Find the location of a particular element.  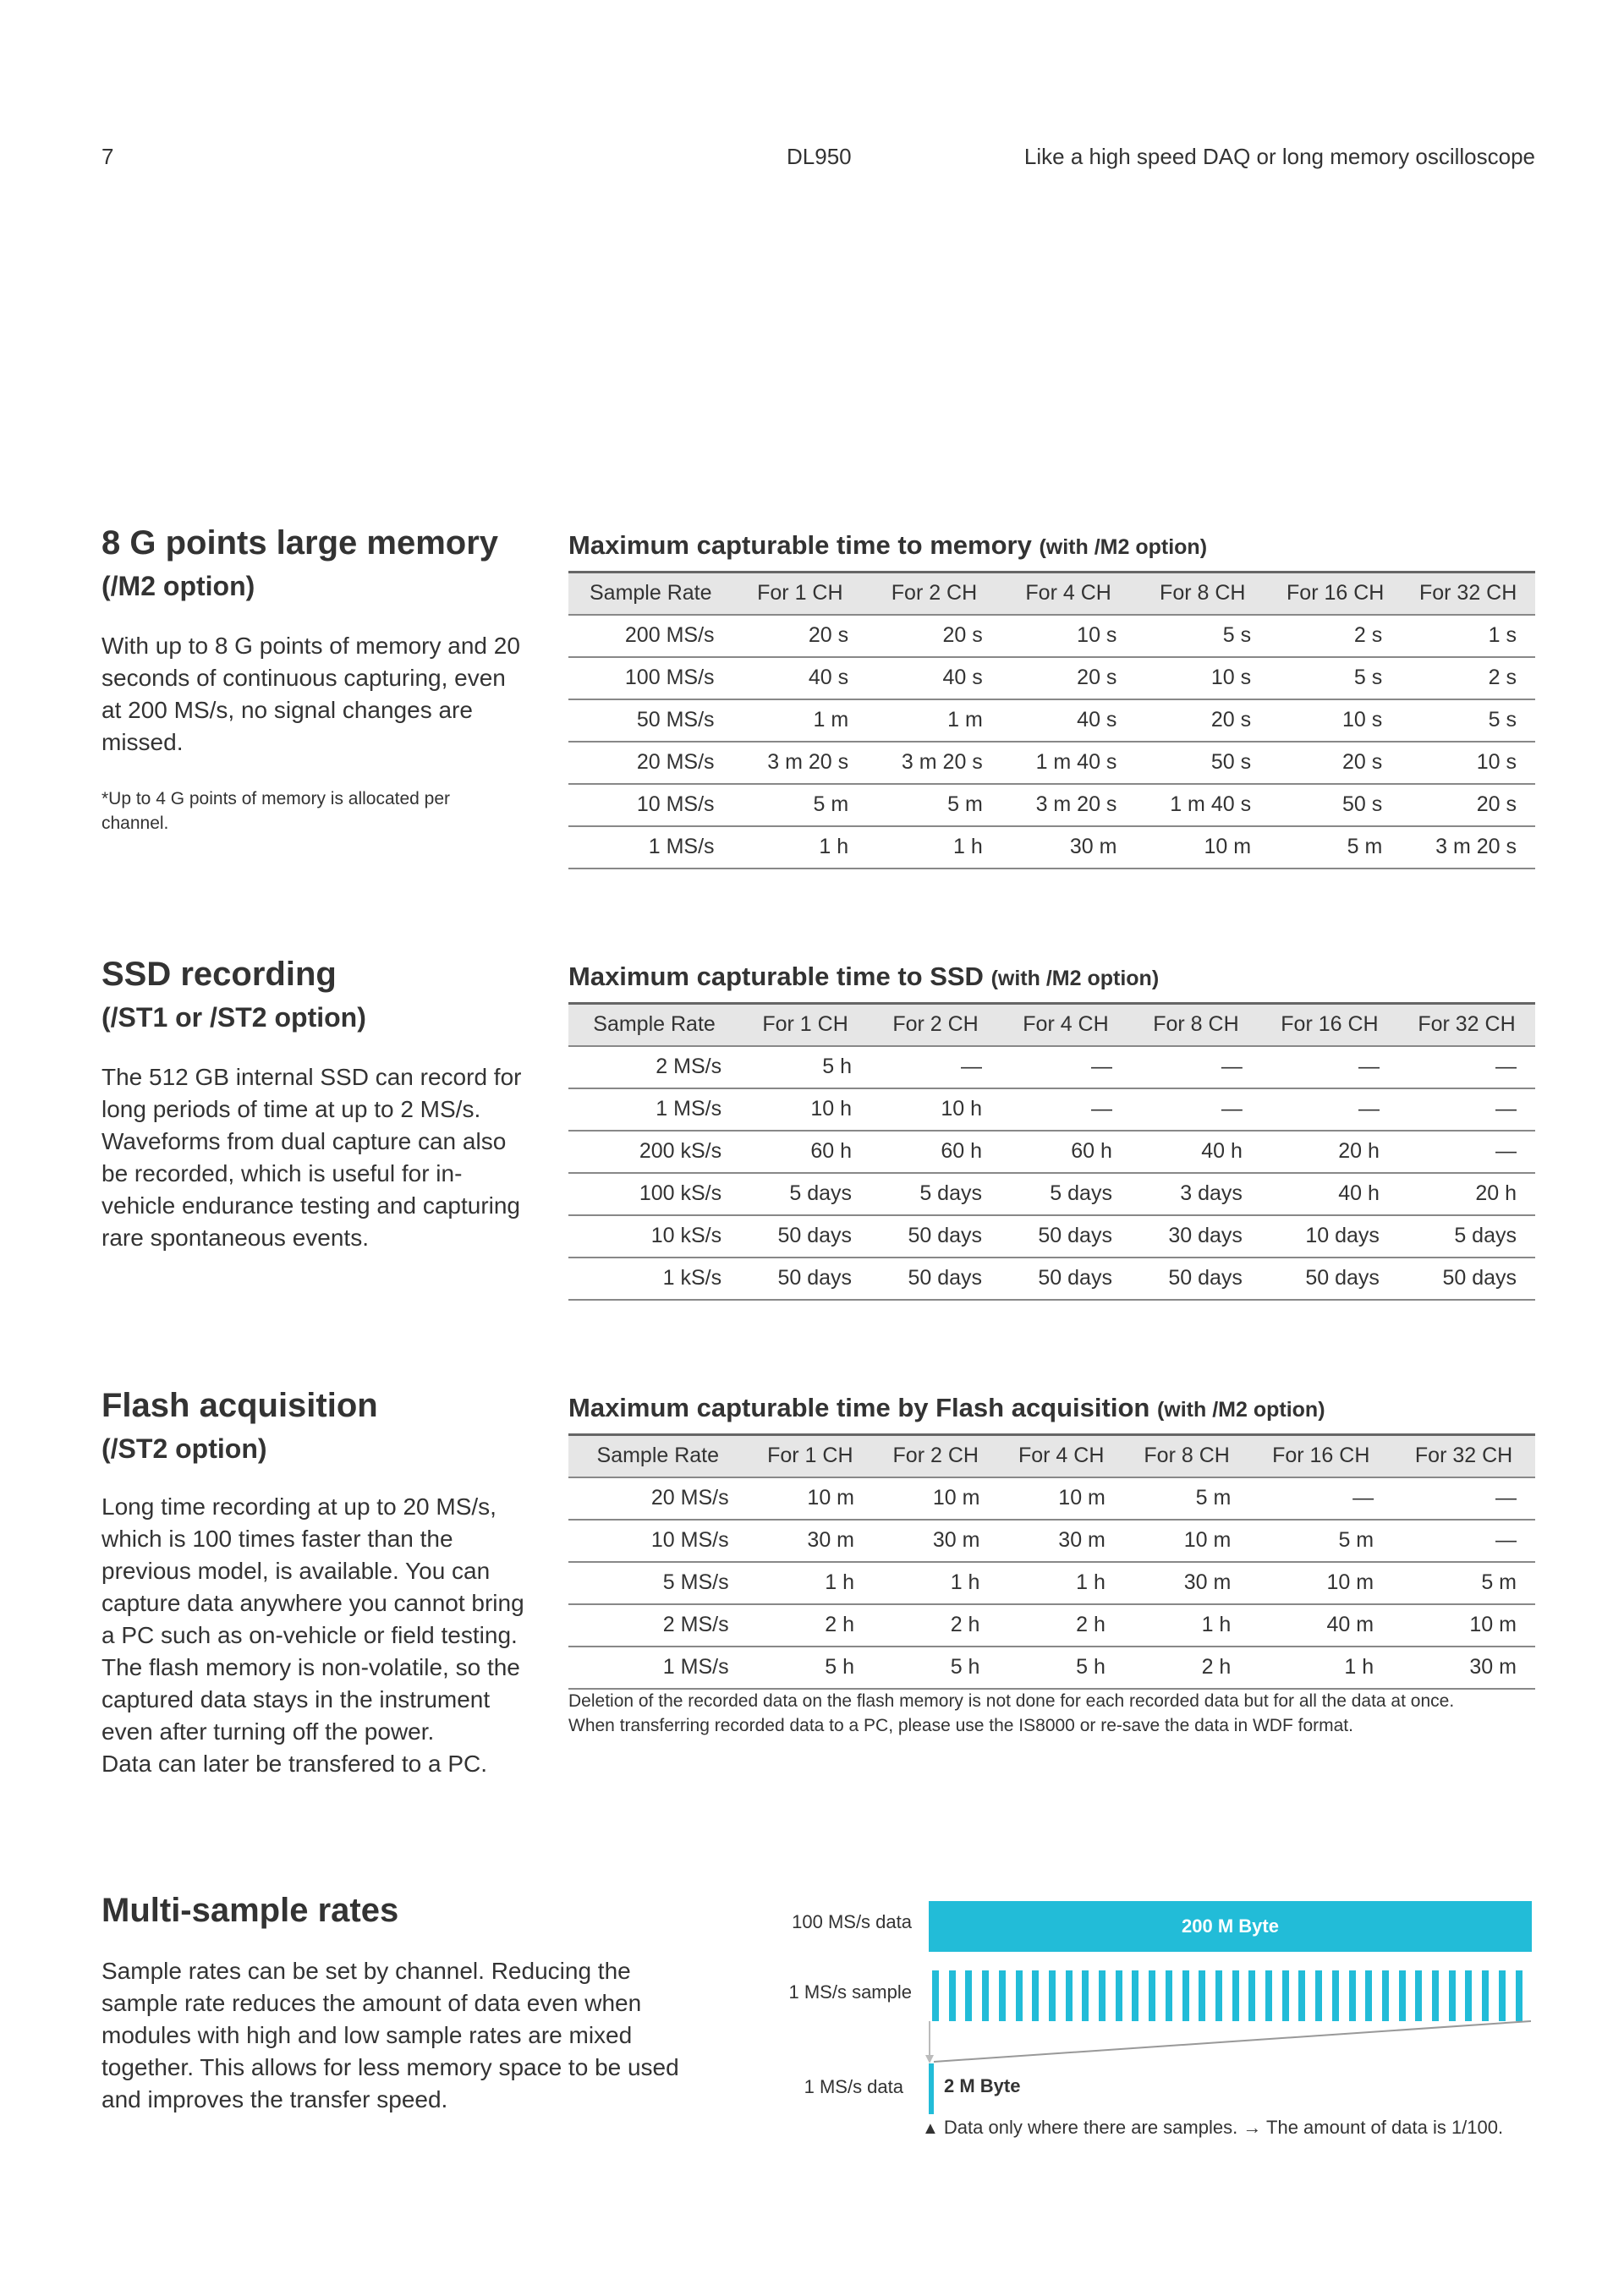

diagonal-arrow is located at coordinates (1233, 2042).